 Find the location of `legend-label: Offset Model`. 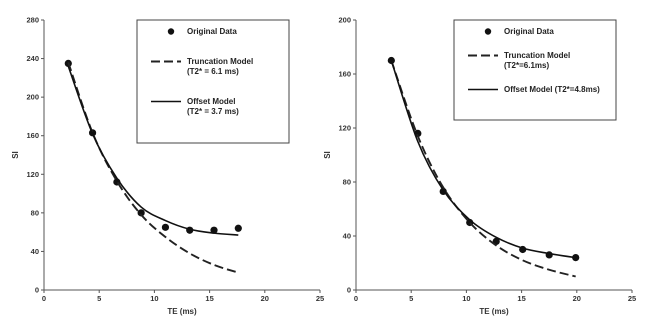

legend-label: Offset Model is located at coordinates (211, 101).